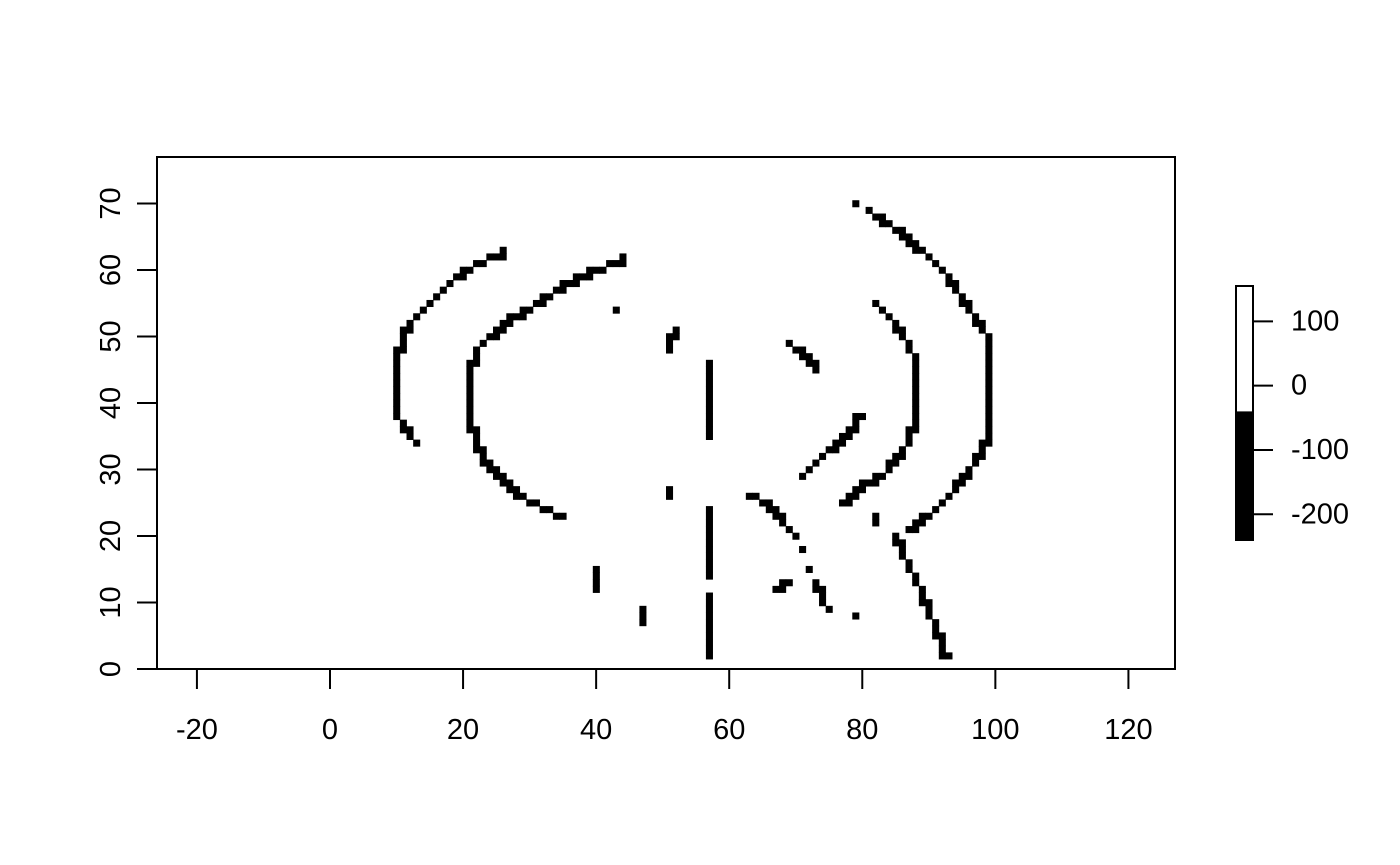 The height and width of the screenshot is (865, 1400). I want to click on x-tick-label: 80, so click(862, 730).